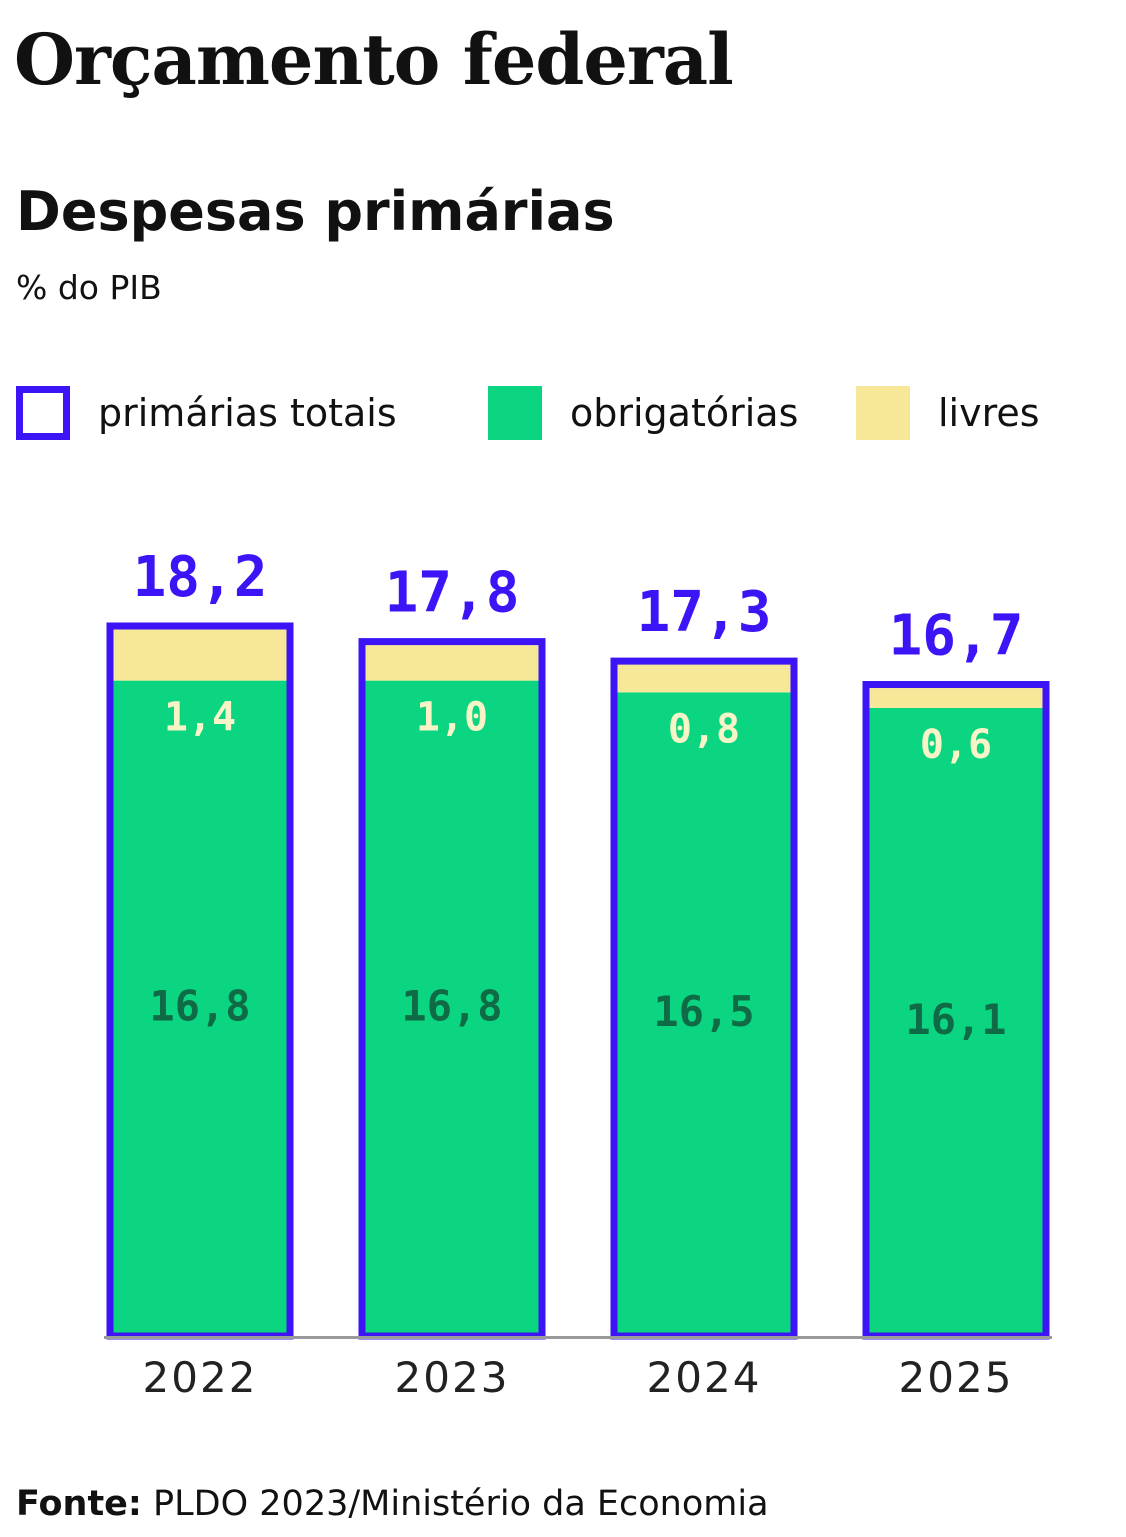 The image size is (1126, 1537). Describe the element at coordinates (704, 729) in the screenshot. I see `livres-label-2024: 0,8` at that location.